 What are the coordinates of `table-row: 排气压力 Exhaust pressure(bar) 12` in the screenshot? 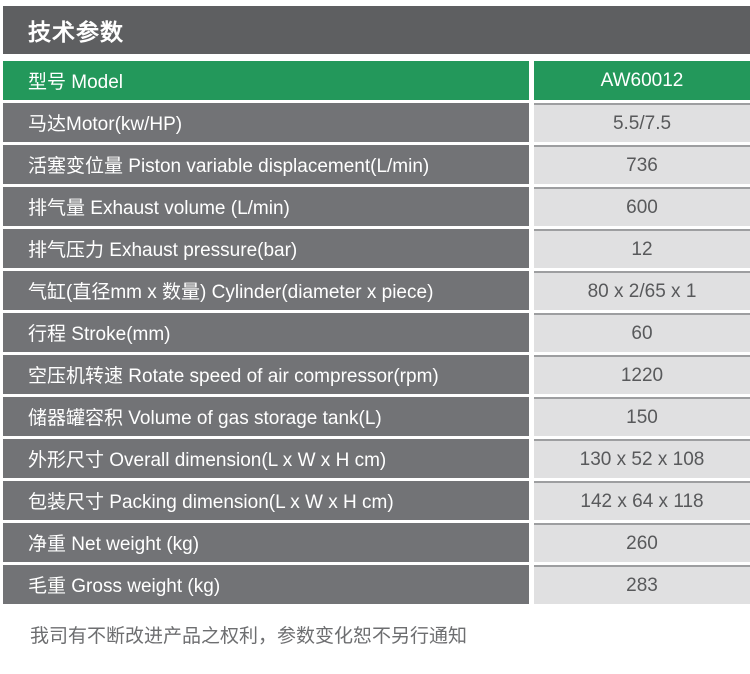 It's located at (376, 248).